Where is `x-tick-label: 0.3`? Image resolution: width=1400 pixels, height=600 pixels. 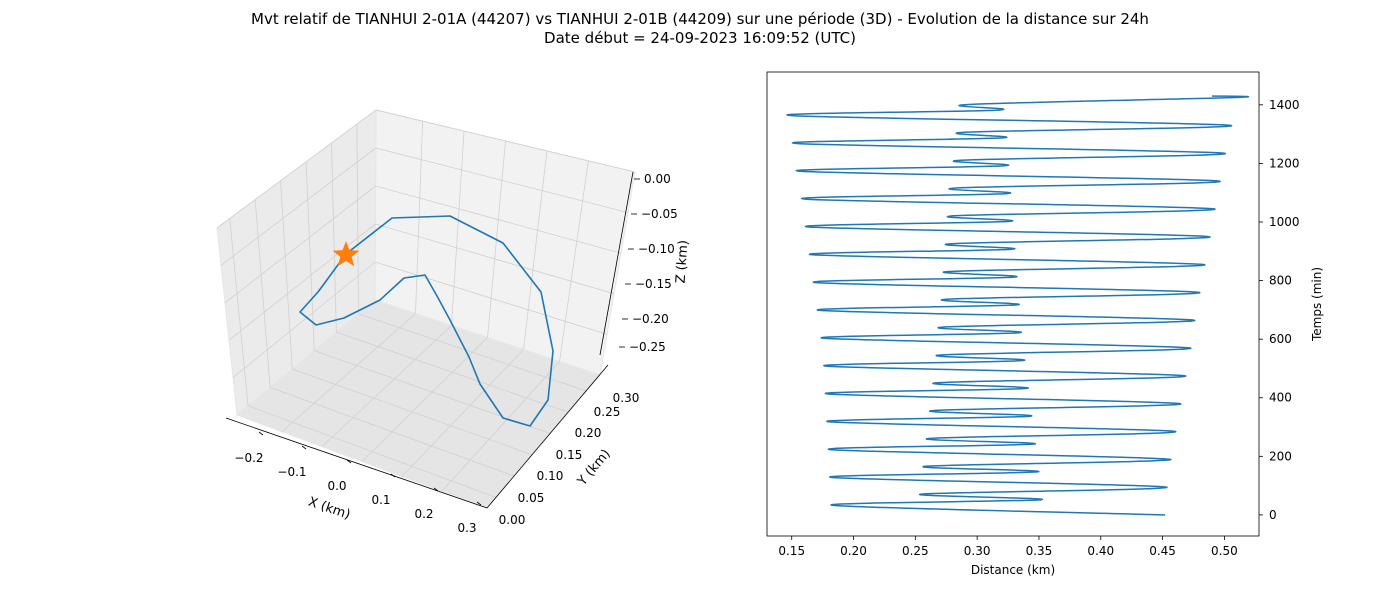
x-tick-label: 0.3 is located at coordinates (466, 528).